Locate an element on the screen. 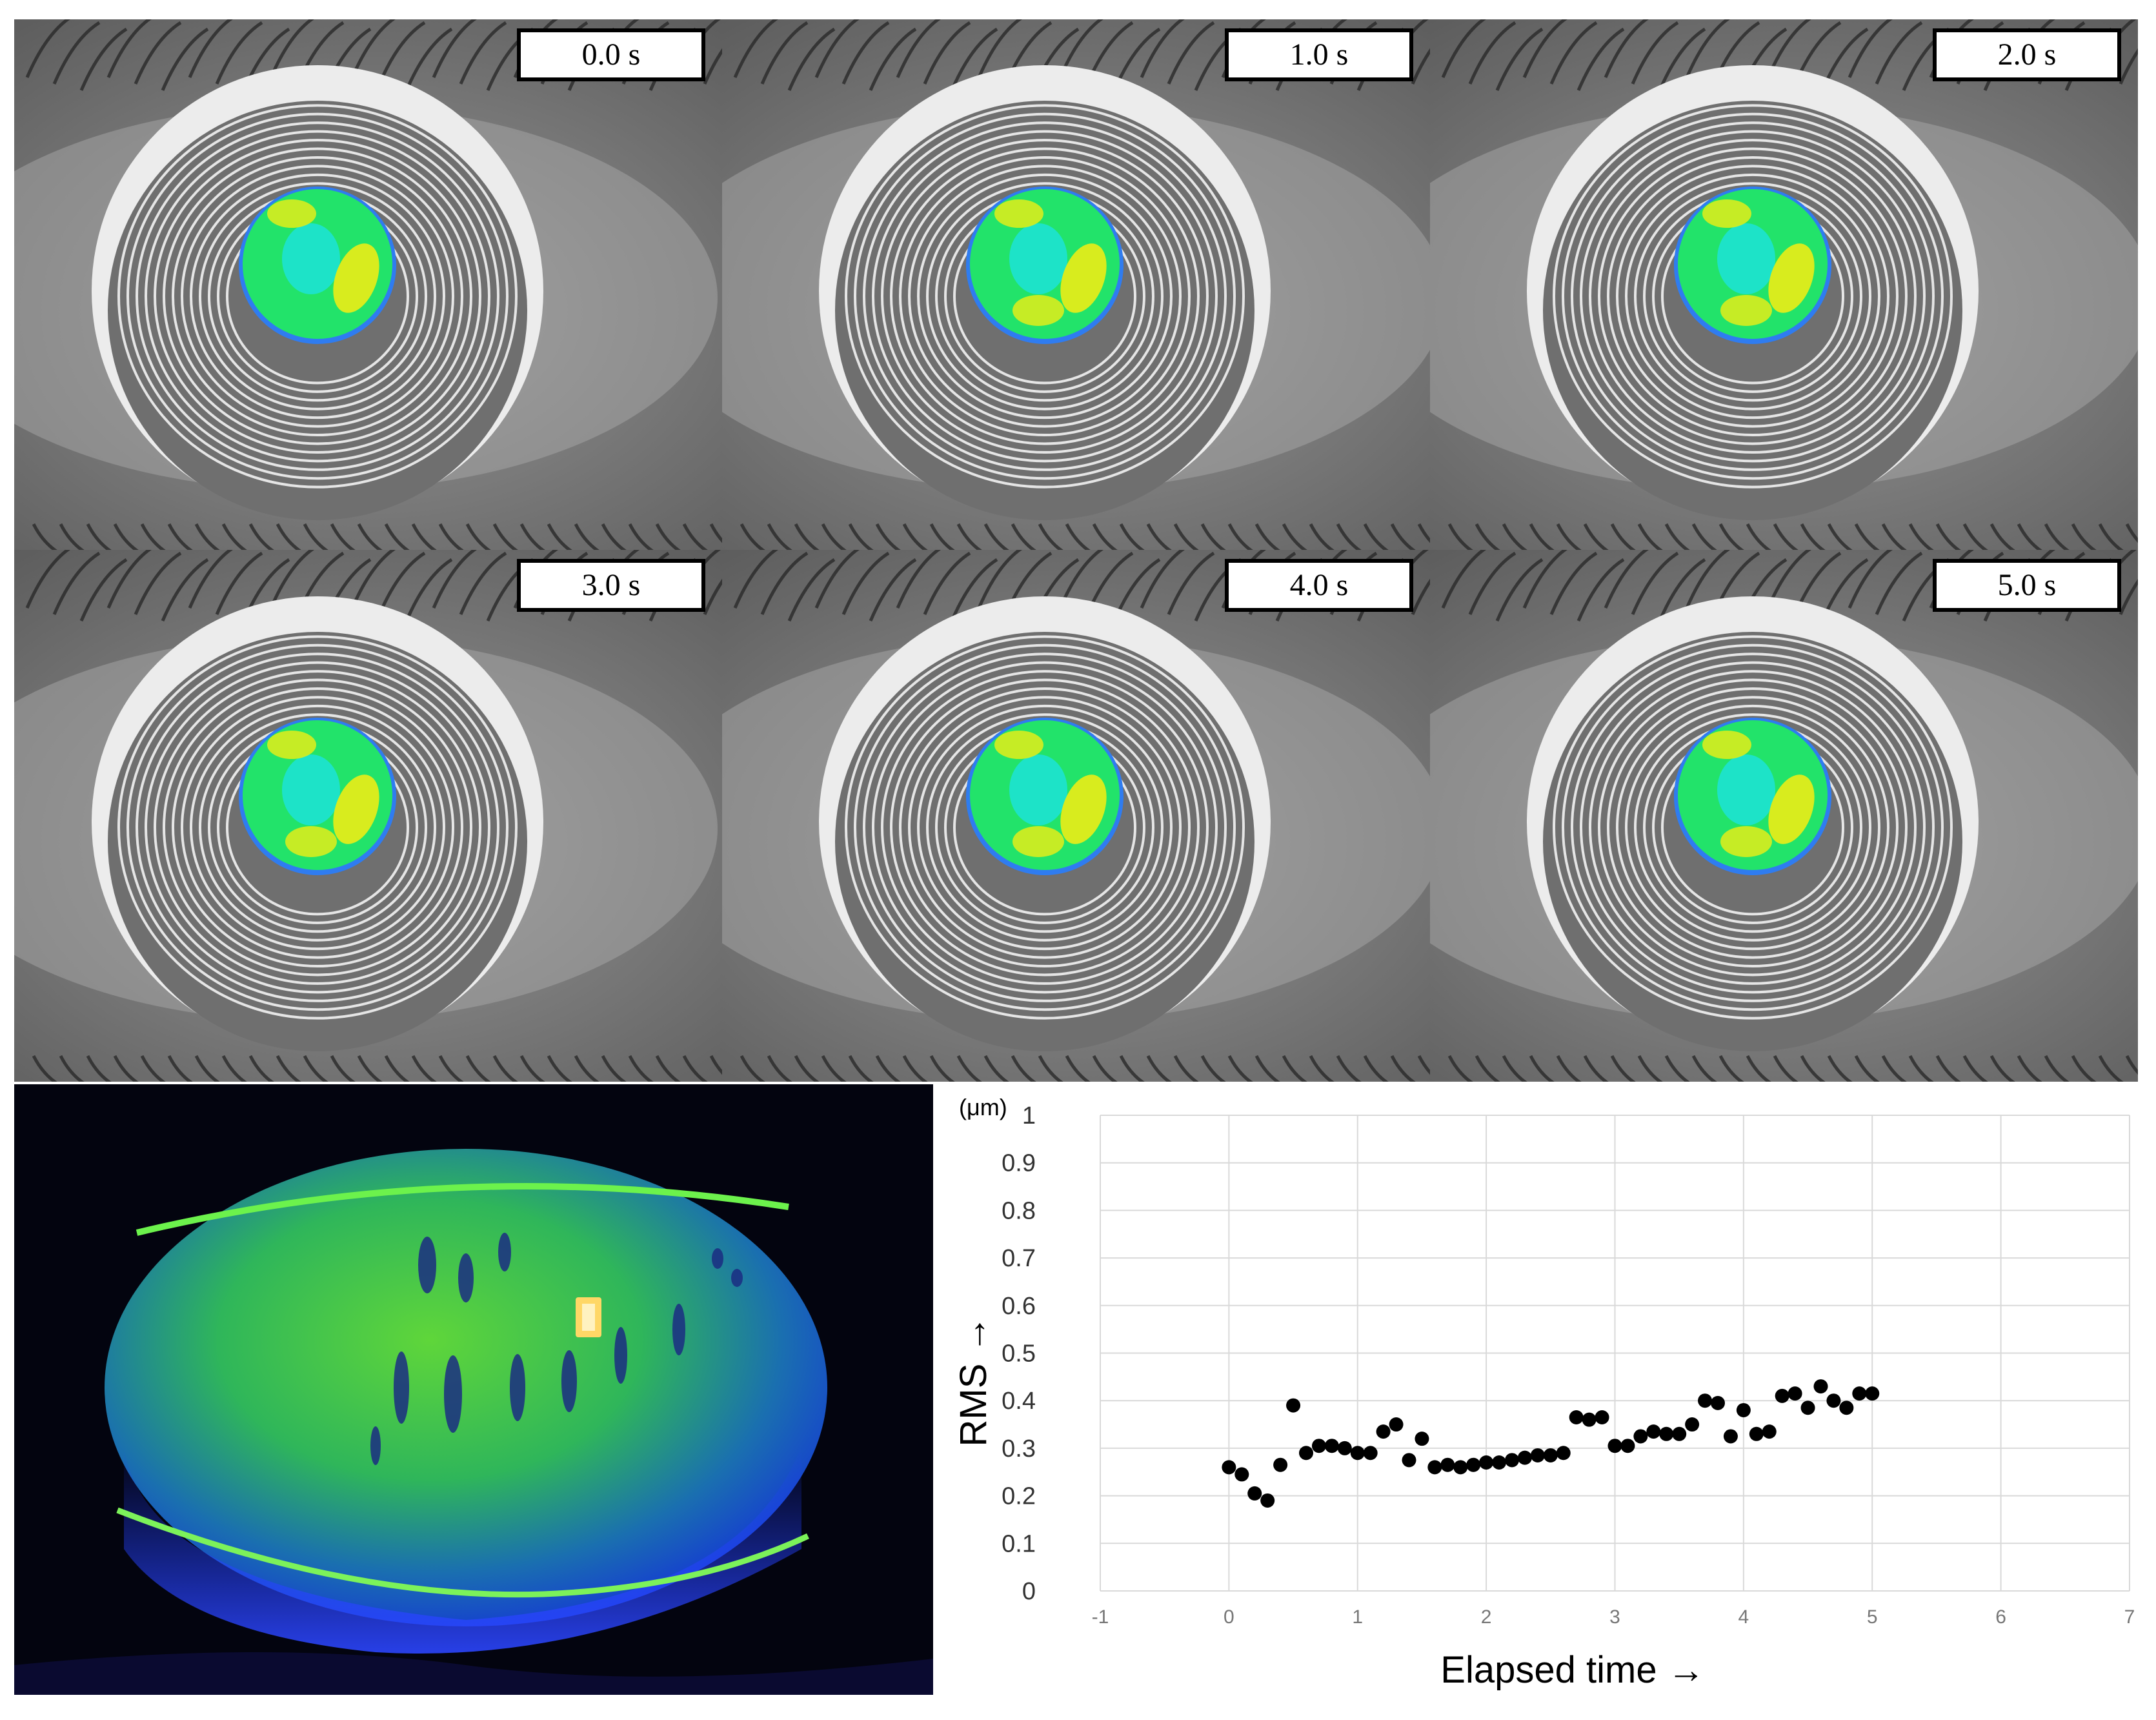 This screenshot has width=2156, height=1720. y-tick-label: 0.2 is located at coordinates (1019, 1496).